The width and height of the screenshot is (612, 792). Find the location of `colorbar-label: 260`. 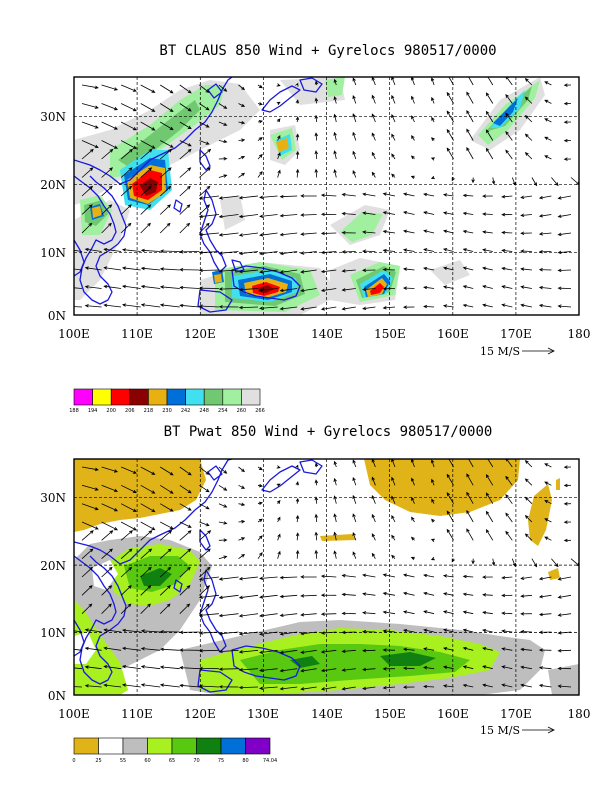

colorbar-label: 260 is located at coordinates (242, 411).